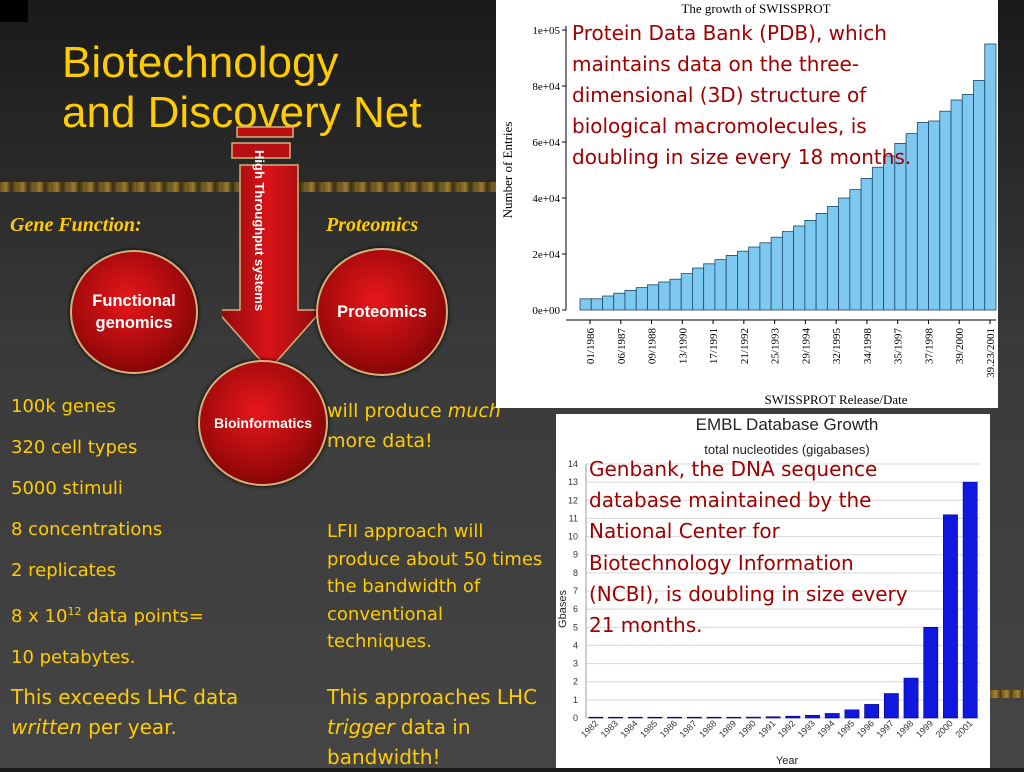 This screenshot has width=1024, height=772. I want to click on chart-x-label: SWISSPROT Release/Date, so click(835, 399).